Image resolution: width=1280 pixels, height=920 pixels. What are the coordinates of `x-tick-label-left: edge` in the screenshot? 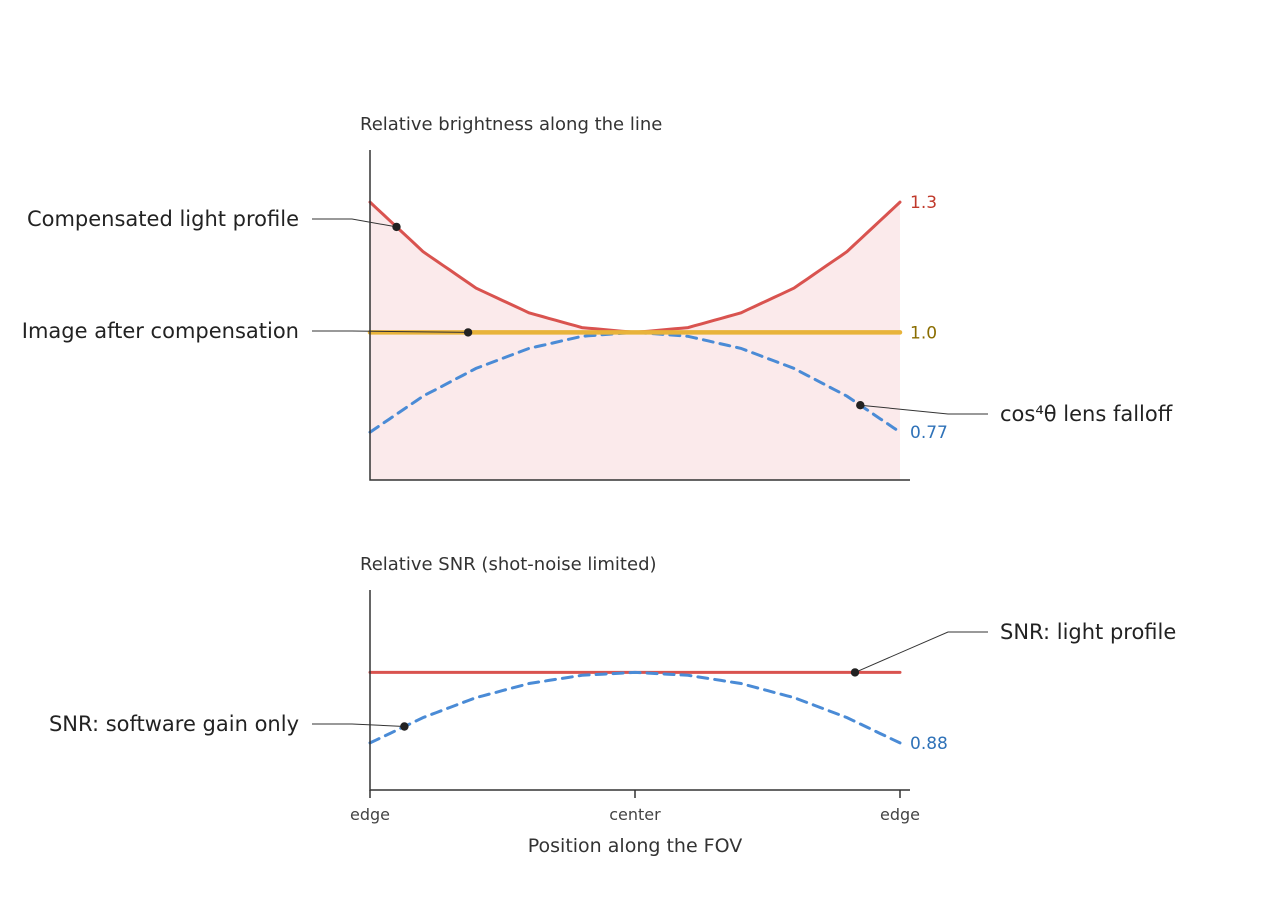 It's located at (370, 814).